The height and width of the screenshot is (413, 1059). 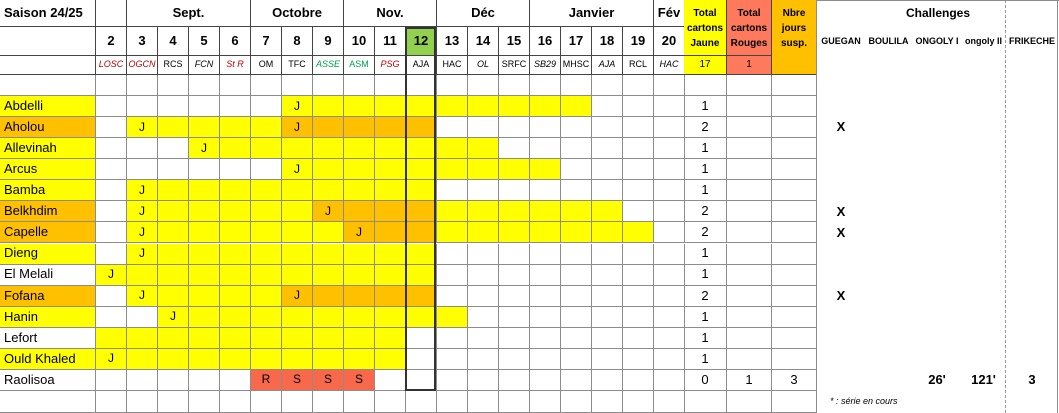 I want to click on player-name: Arcus, so click(x=48, y=170).